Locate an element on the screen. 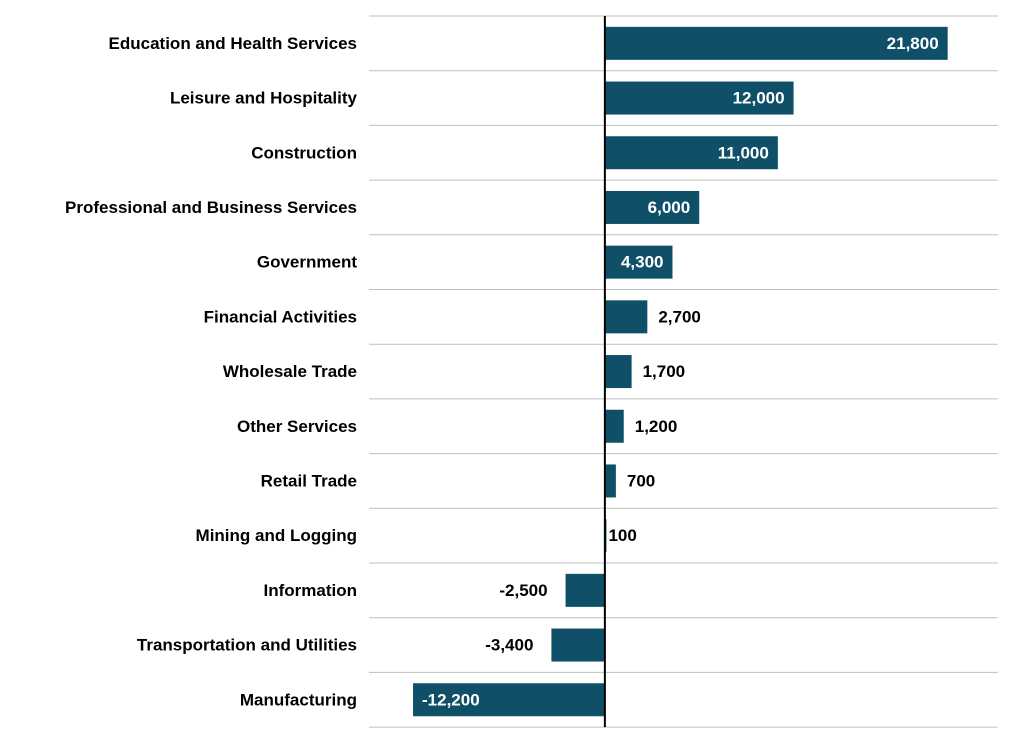  category-label: Retail Trade is located at coordinates (309, 480).